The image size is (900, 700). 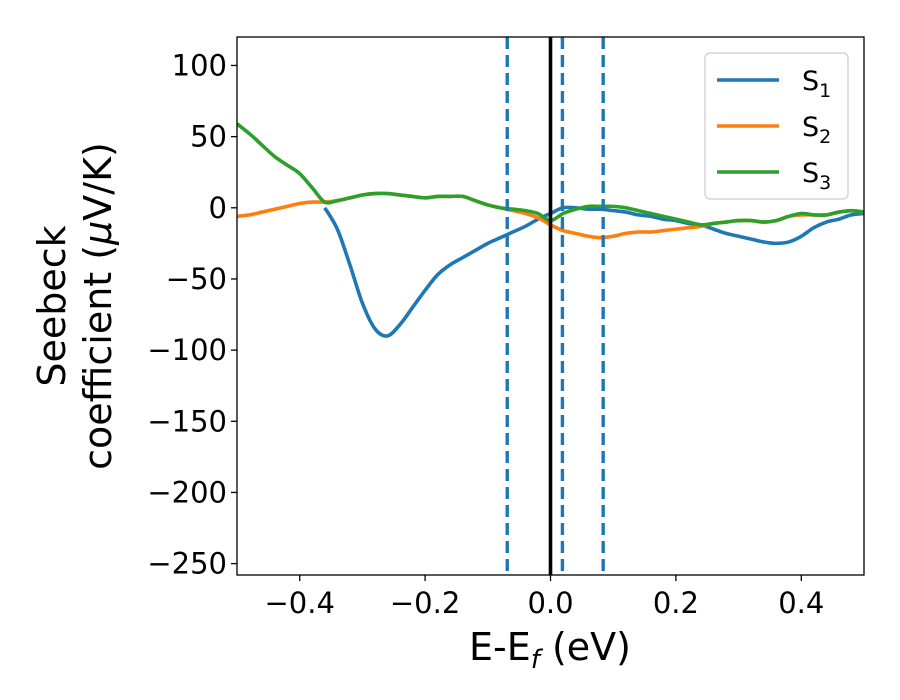 What do you see at coordinates (593, 271) in the screenshot?
I see `series-line-s1` at bounding box center [593, 271].